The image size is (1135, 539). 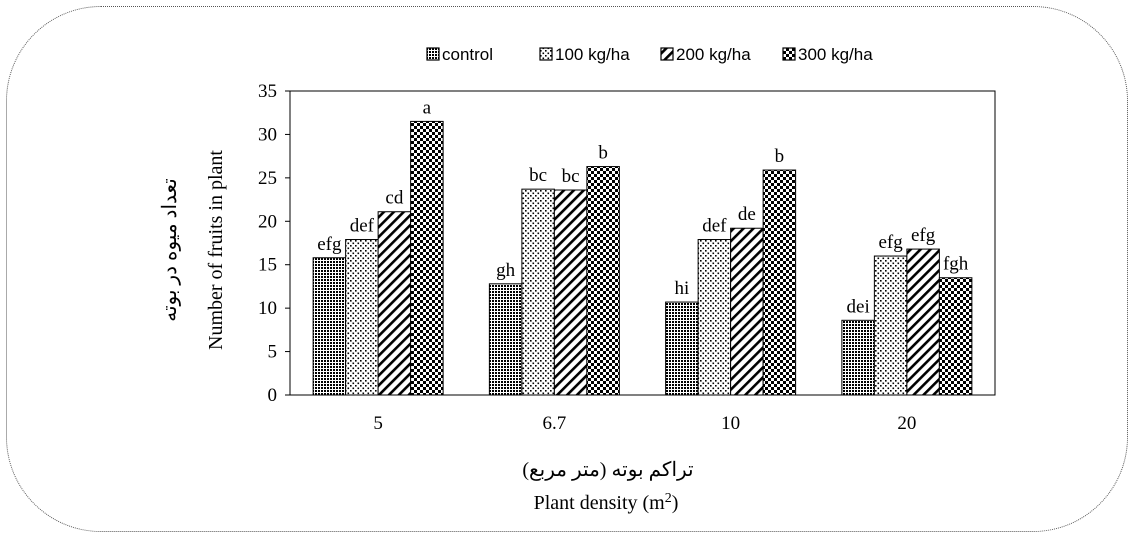 I want to click on x-tick-label: 10, so click(x=730, y=423).